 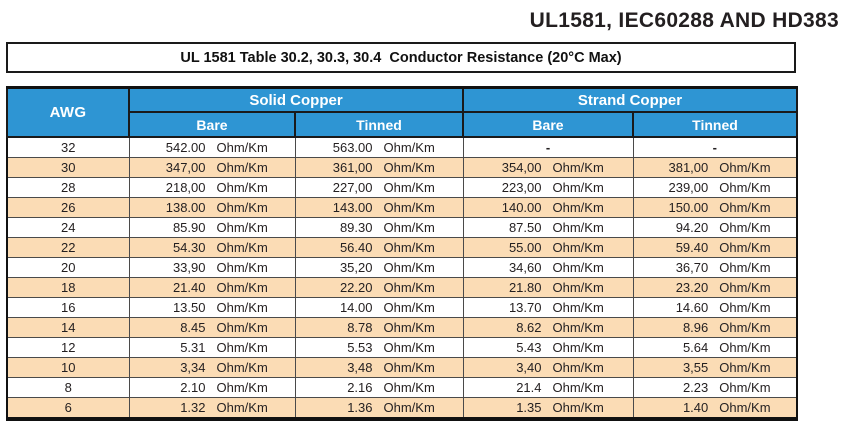 What do you see at coordinates (212, 327) in the screenshot?
I see `solid-bare-cell: 8.45 Ohm/Km` at bounding box center [212, 327].